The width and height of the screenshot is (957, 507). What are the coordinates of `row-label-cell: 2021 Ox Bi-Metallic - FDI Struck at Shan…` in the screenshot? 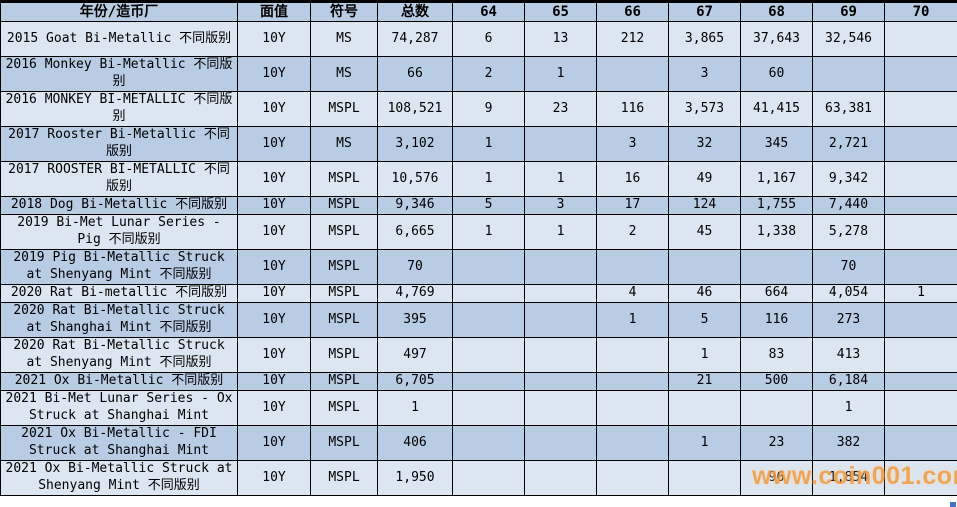 It's located at (119, 443).